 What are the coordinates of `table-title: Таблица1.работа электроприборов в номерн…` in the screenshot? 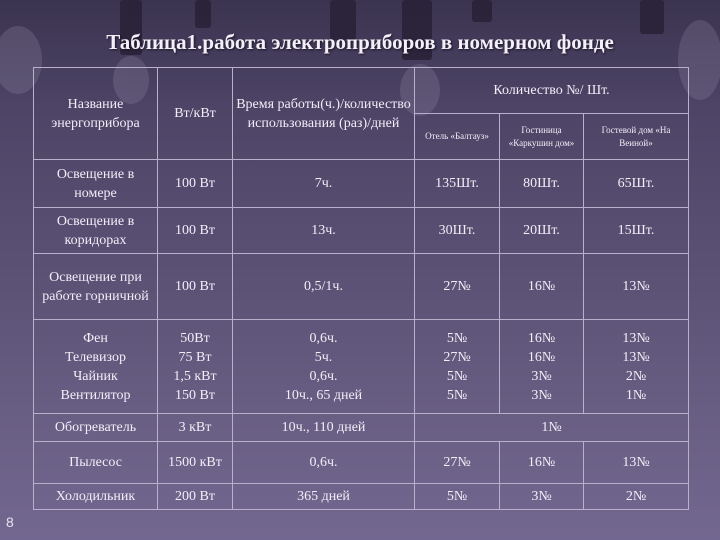 It's located at (360, 42).